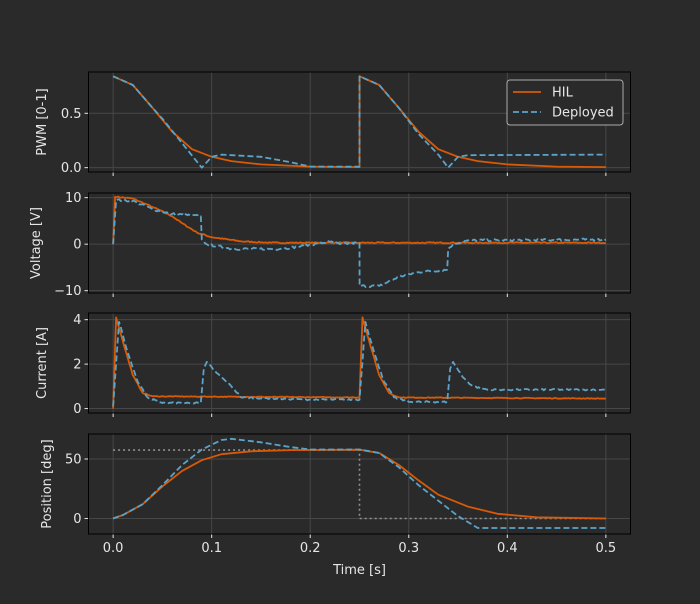  What do you see at coordinates (583, 113) in the screenshot?
I see `legend-label-deployed: Deployed` at bounding box center [583, 113].